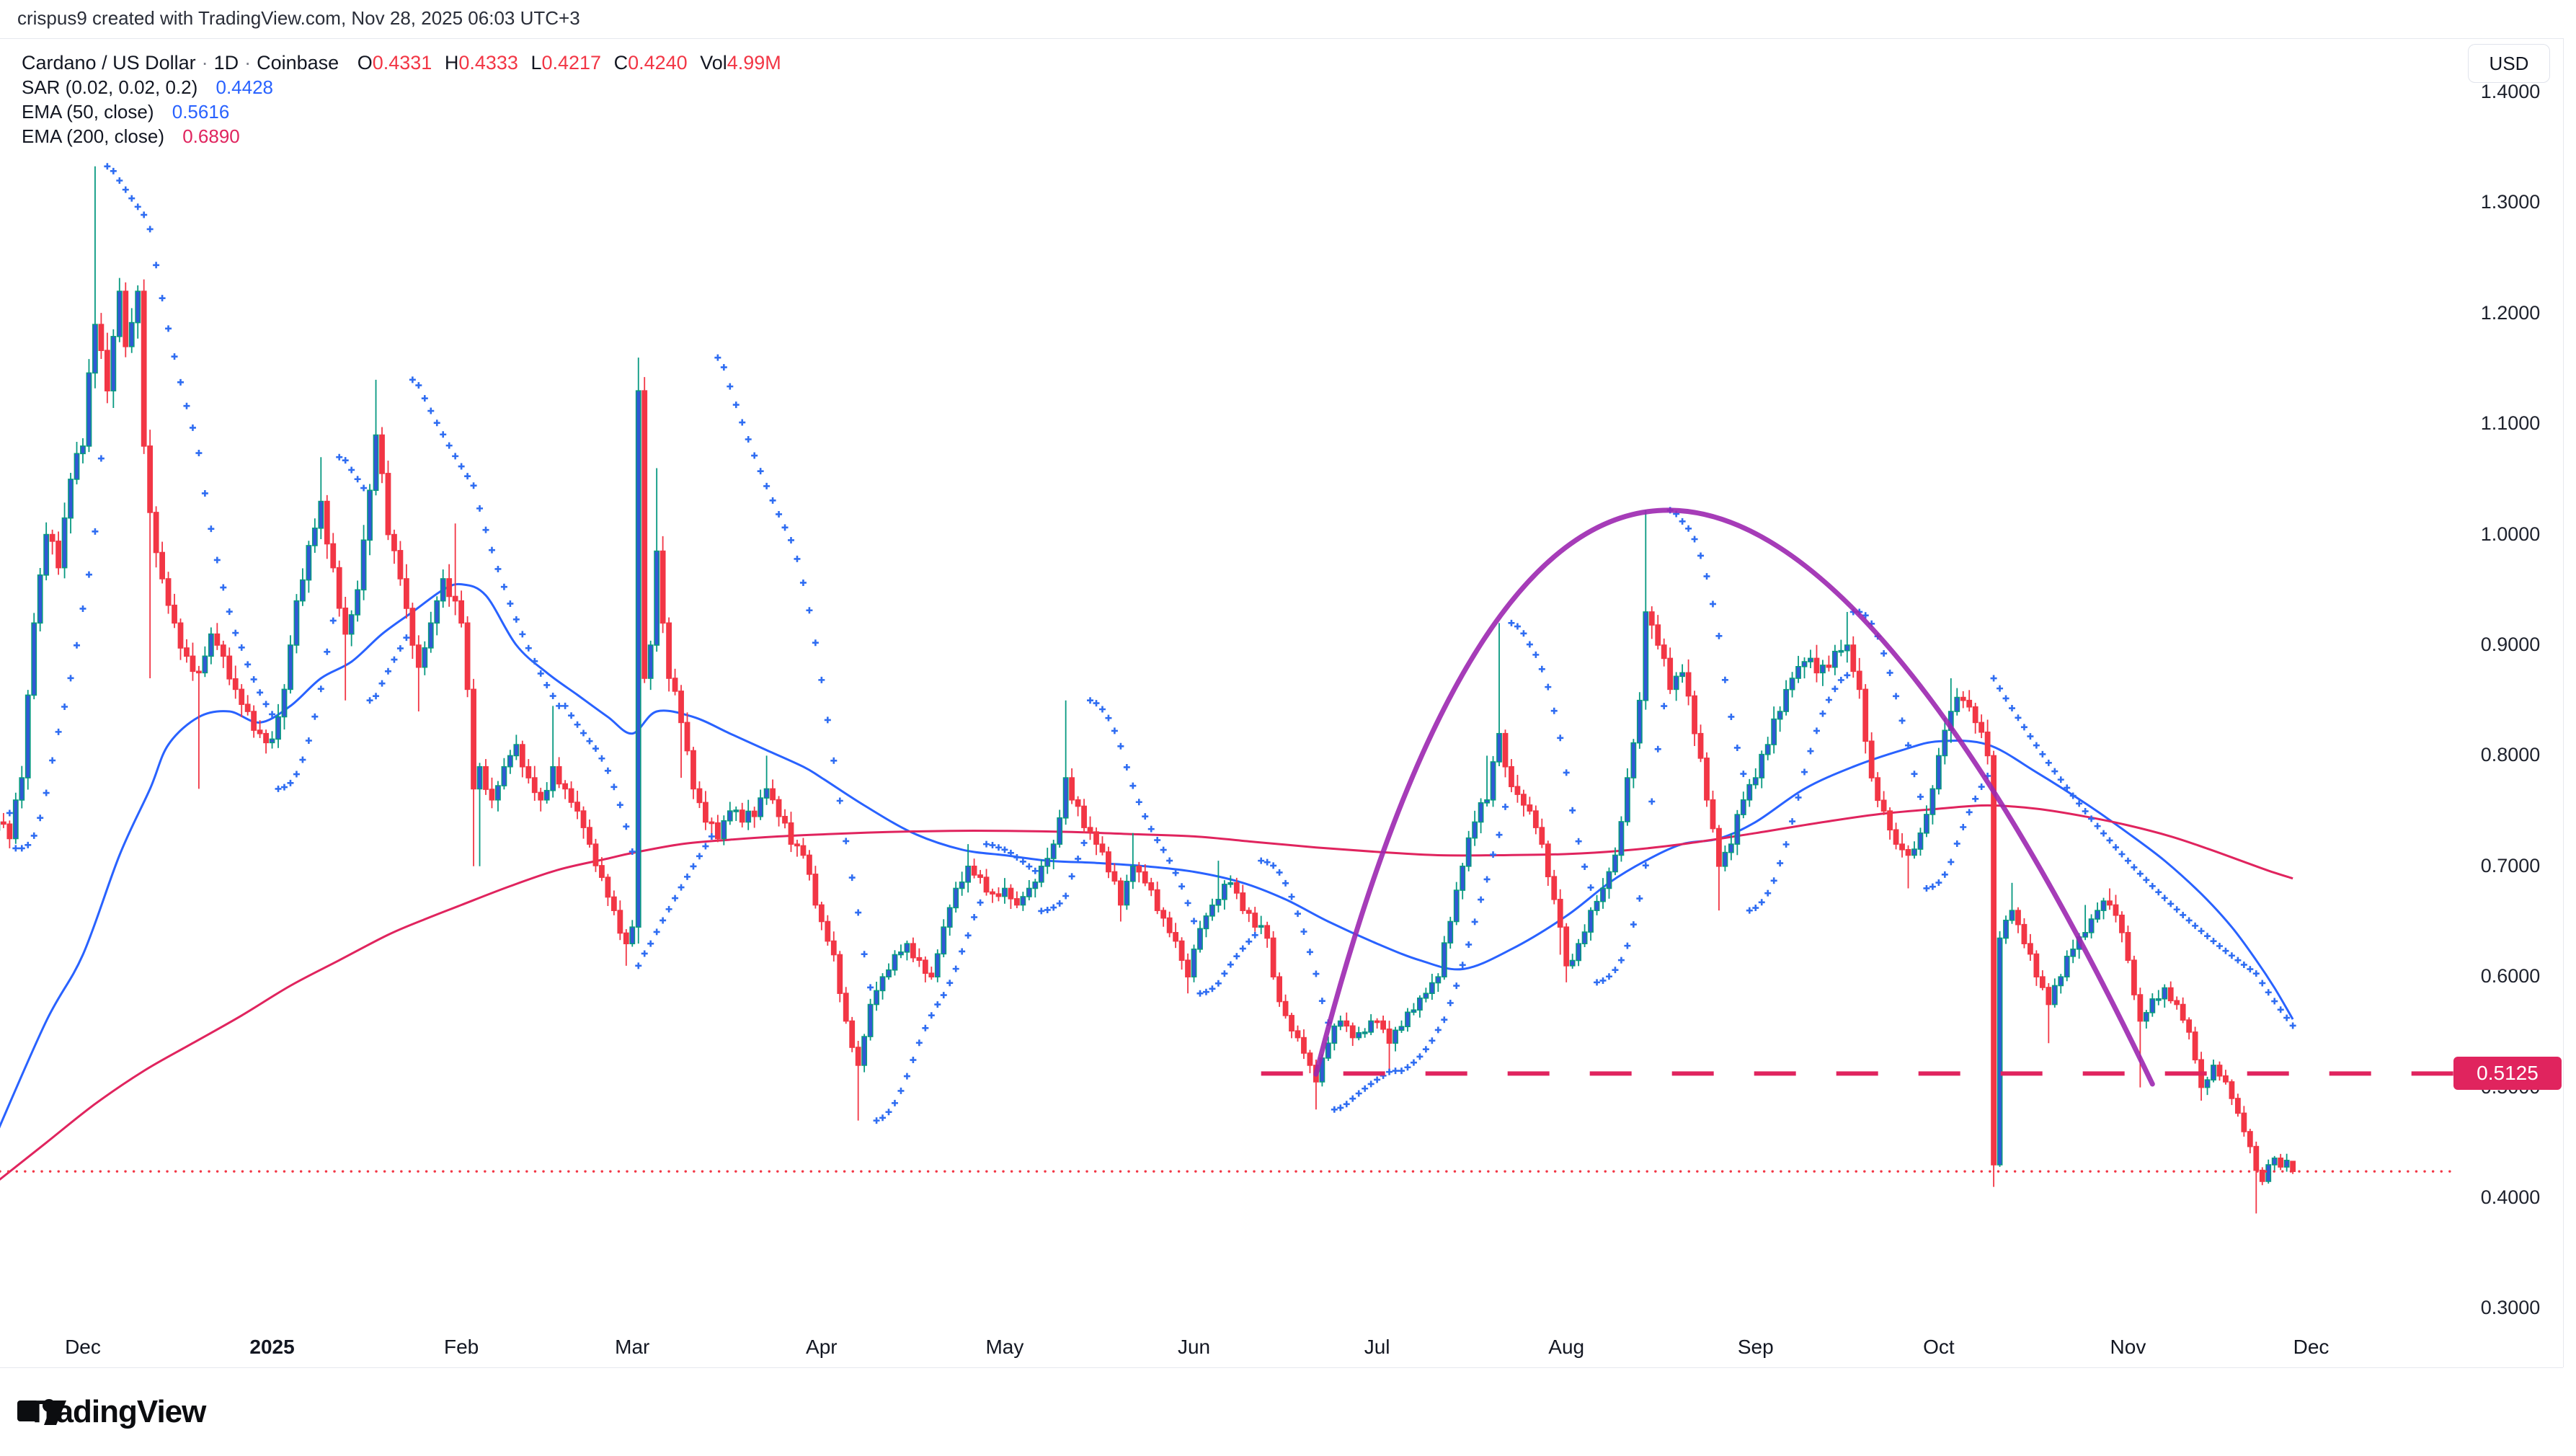  What do you see at coordinates (2510, 755) in the screenshot?
I see `price-tick-label: 0.8000` at bounding box center [2510, 755].